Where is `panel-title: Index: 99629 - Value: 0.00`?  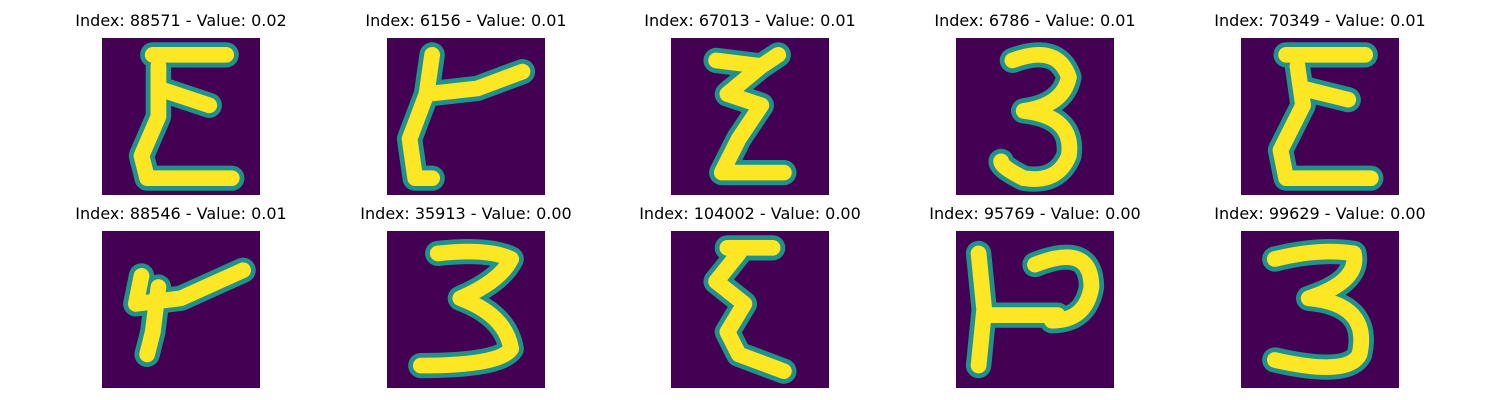 panel-title: Index: 99629 - Value: 0.00 is located at coordinates (1320, 213).